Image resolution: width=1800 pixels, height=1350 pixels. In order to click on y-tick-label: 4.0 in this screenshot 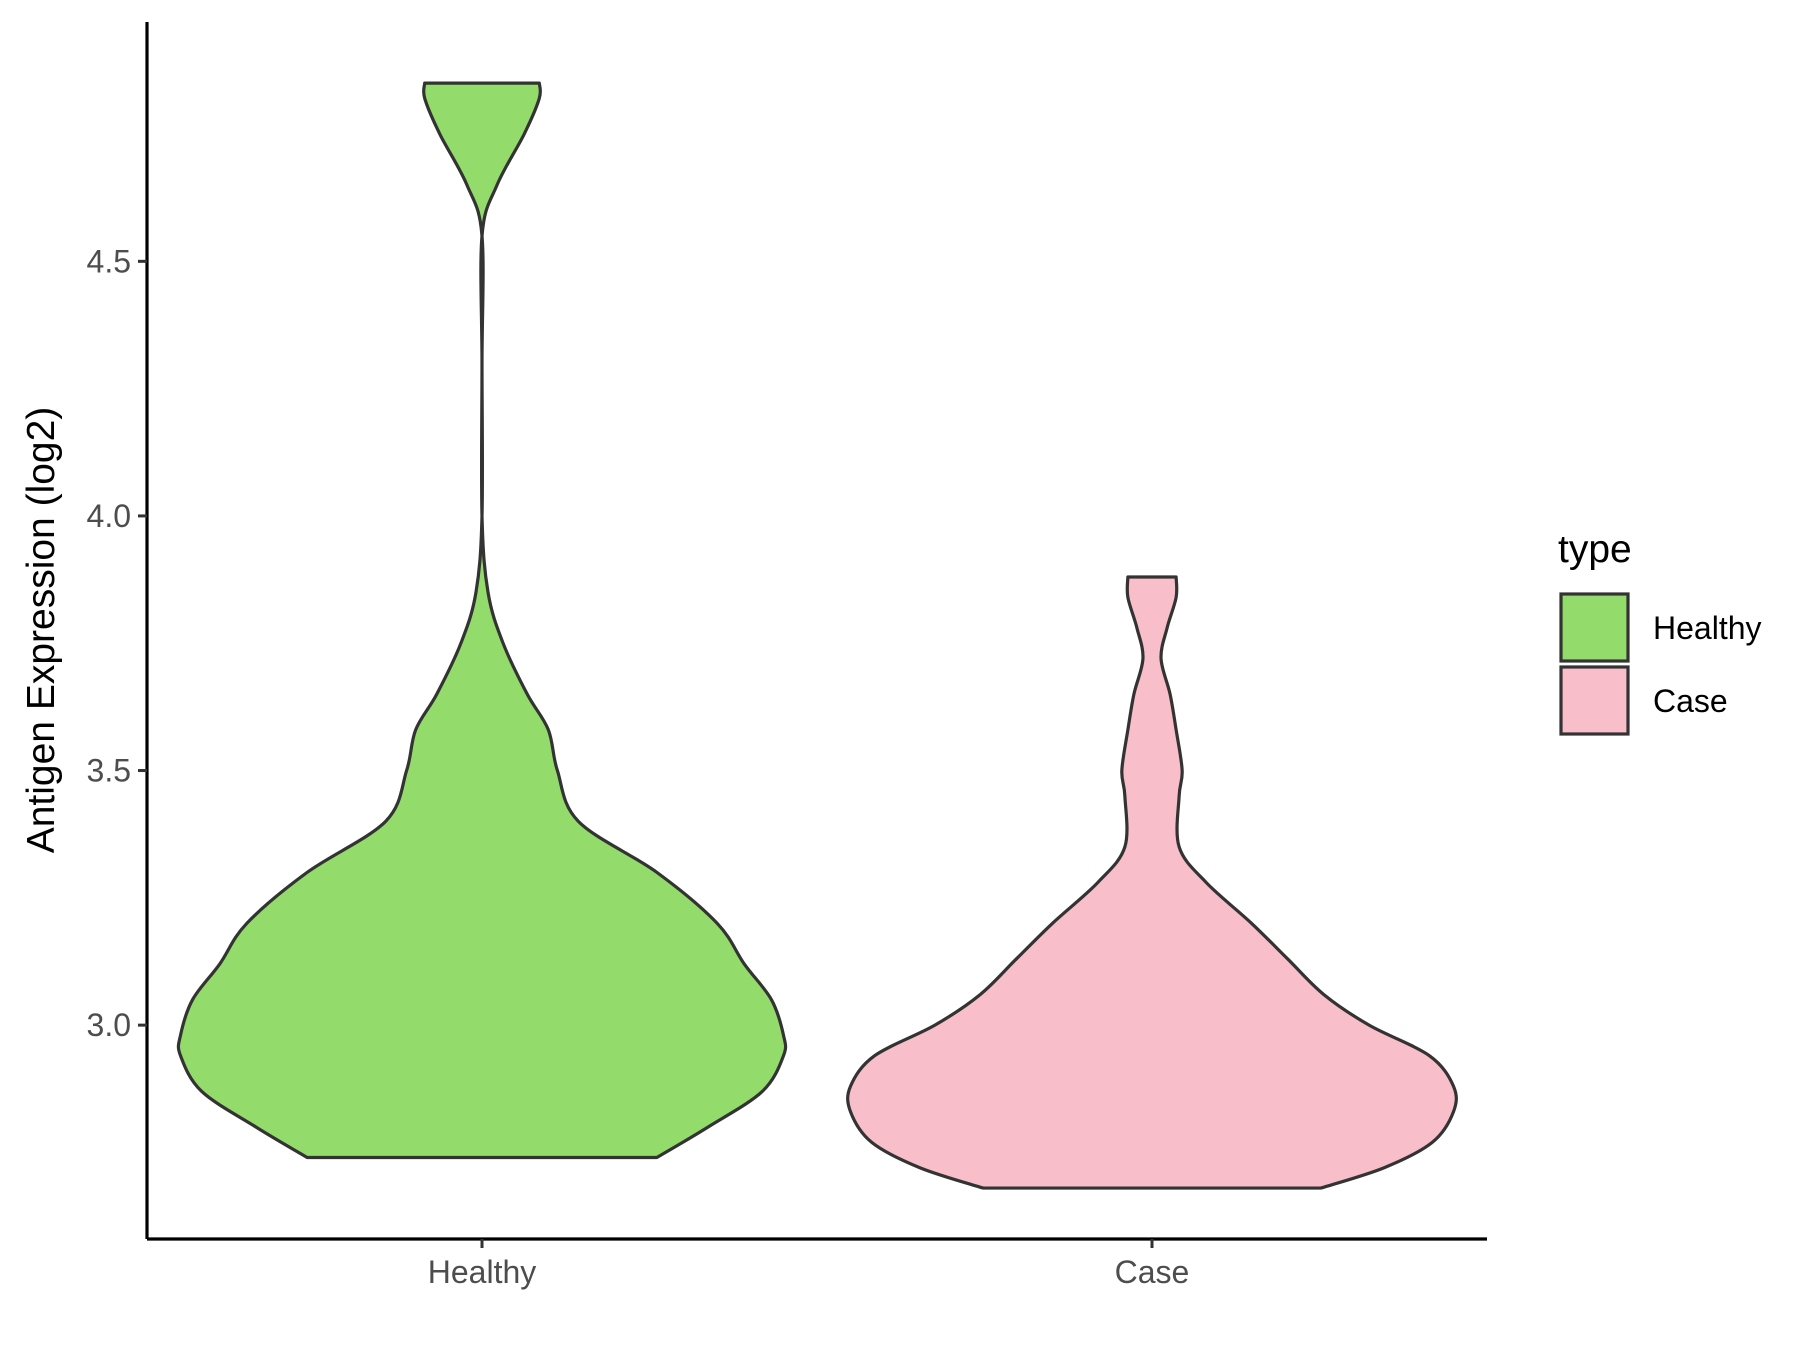, I will do `click(109, 516)`.